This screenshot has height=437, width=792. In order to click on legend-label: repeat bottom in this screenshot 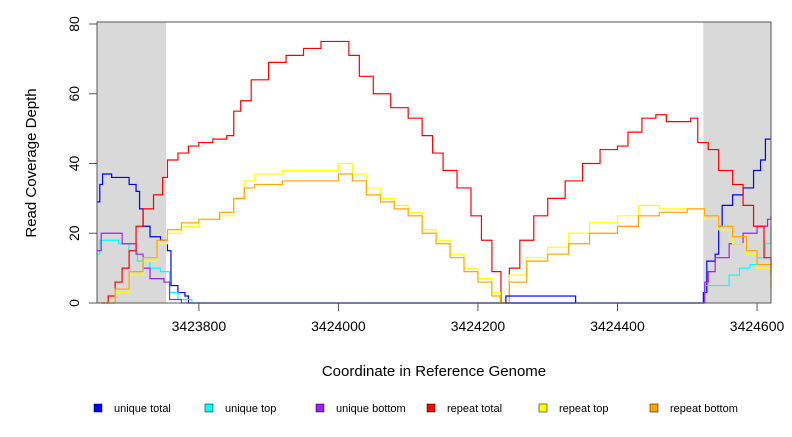, I will do `click(704, 409)`.